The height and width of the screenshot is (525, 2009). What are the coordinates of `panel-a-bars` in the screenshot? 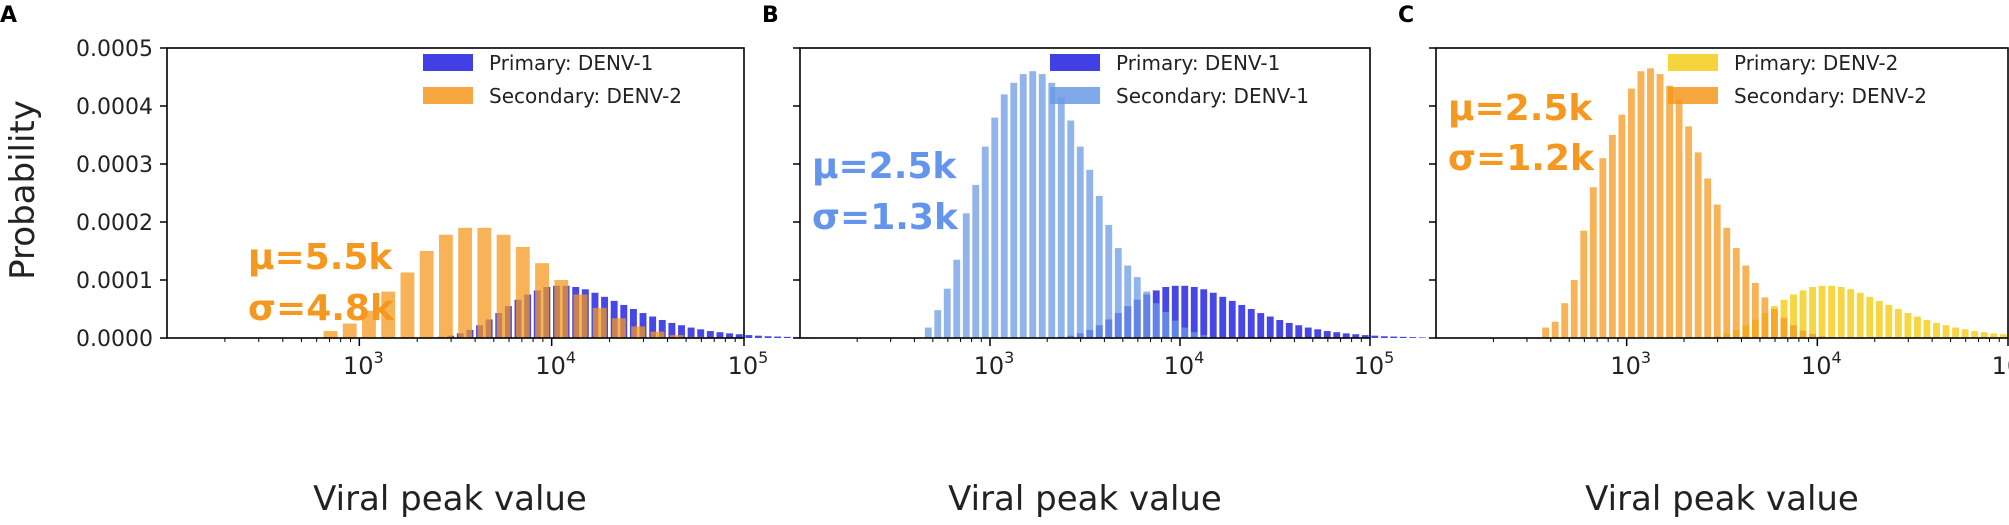 It's located at (571, 282).